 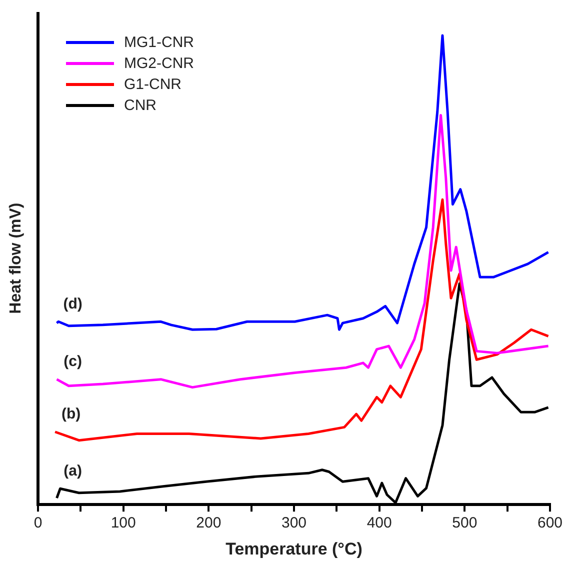 I want to click on annotation: (b), so click(x=71, y=414).